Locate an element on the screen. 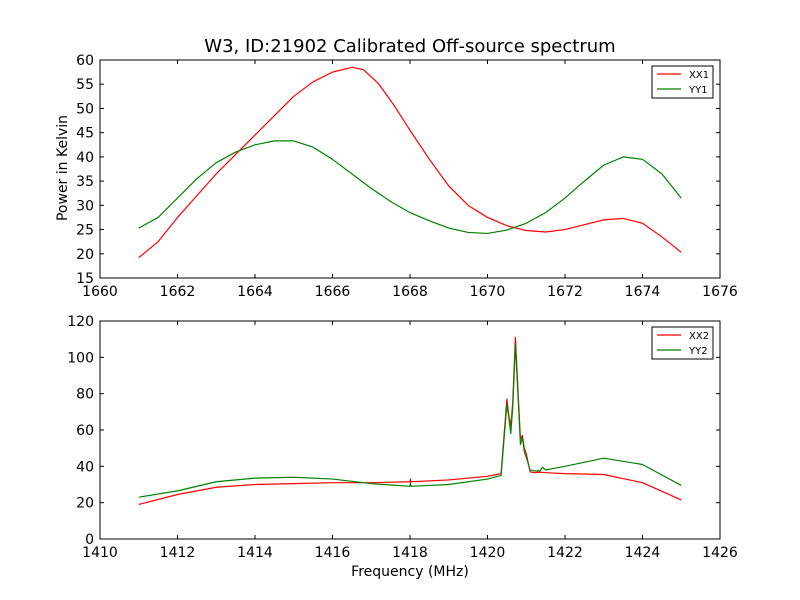 The height and width of the screenshot is (600, 800). top-y-tick-label: 40 is located at coordinates (85, 158).